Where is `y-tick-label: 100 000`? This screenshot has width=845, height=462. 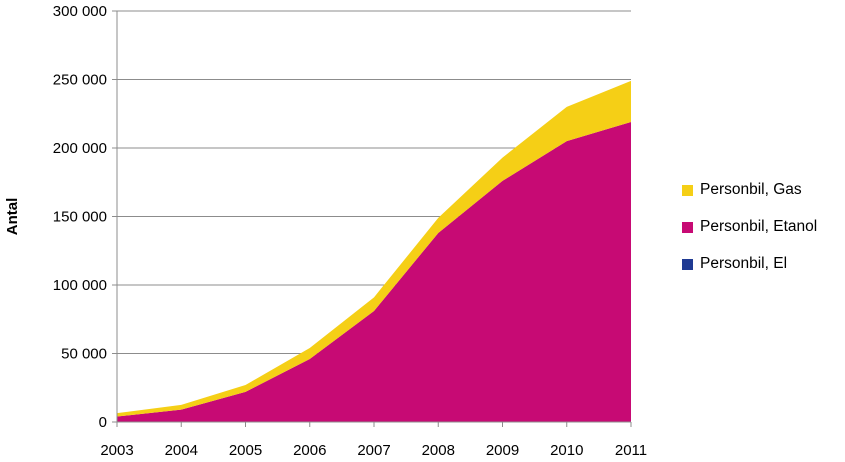
y-tick-label: 100 000 is located at coordinates (80, 285).